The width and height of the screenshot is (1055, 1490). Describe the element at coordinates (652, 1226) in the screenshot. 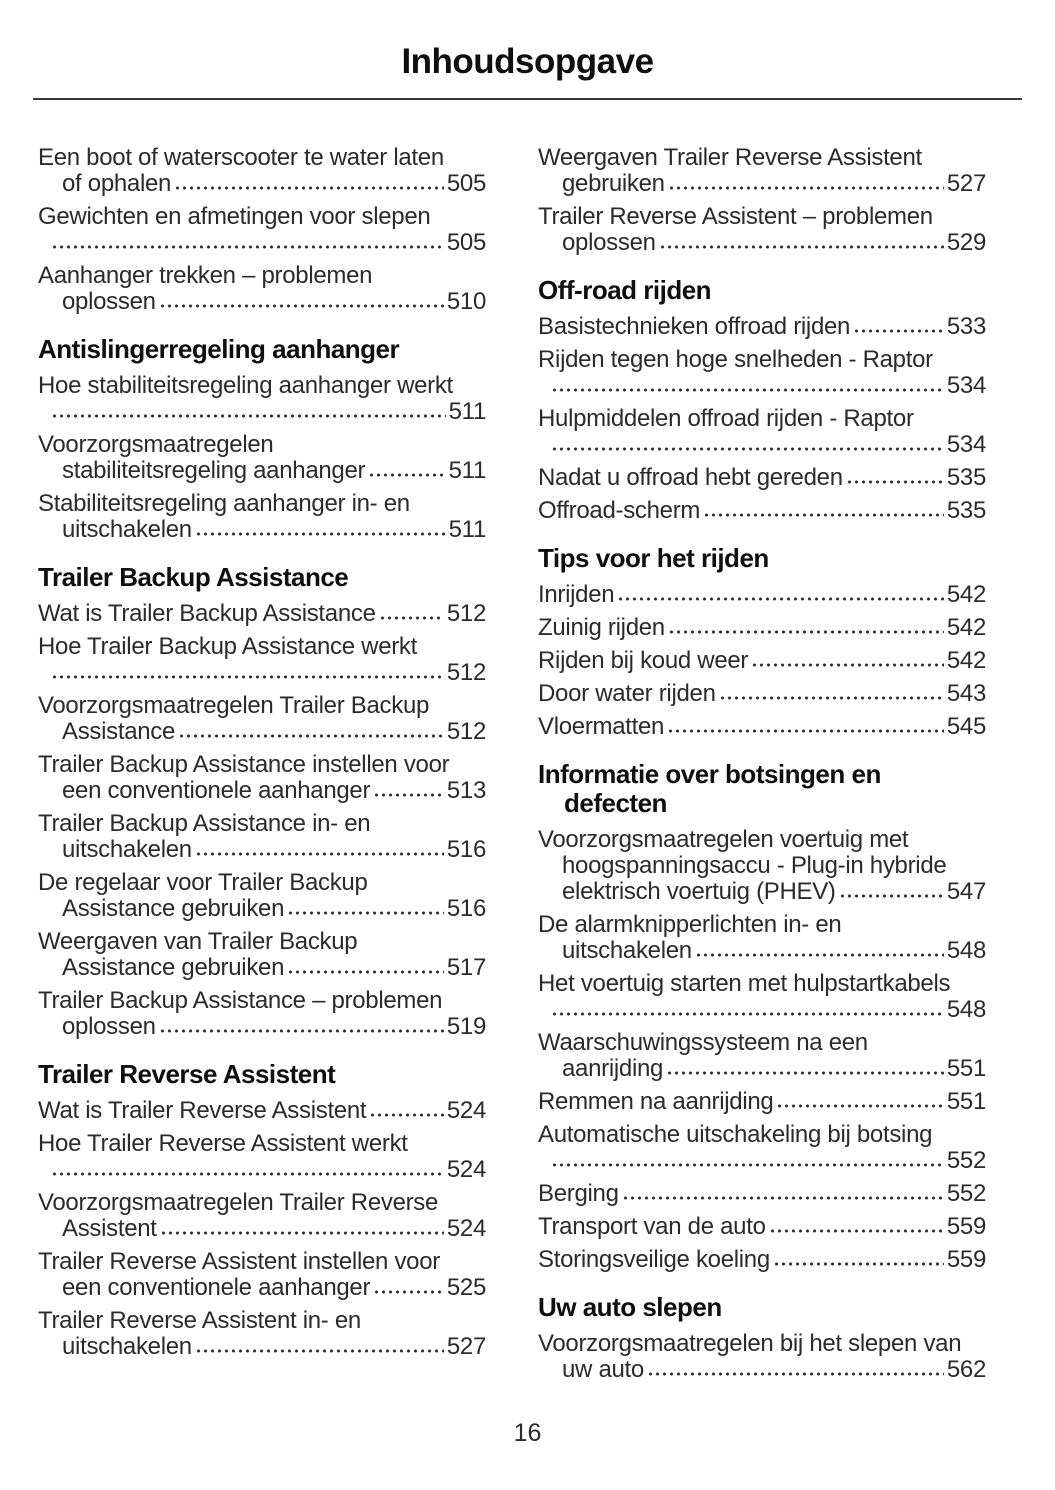

I see `toc-entry-title: Transport van de auto` at that location.